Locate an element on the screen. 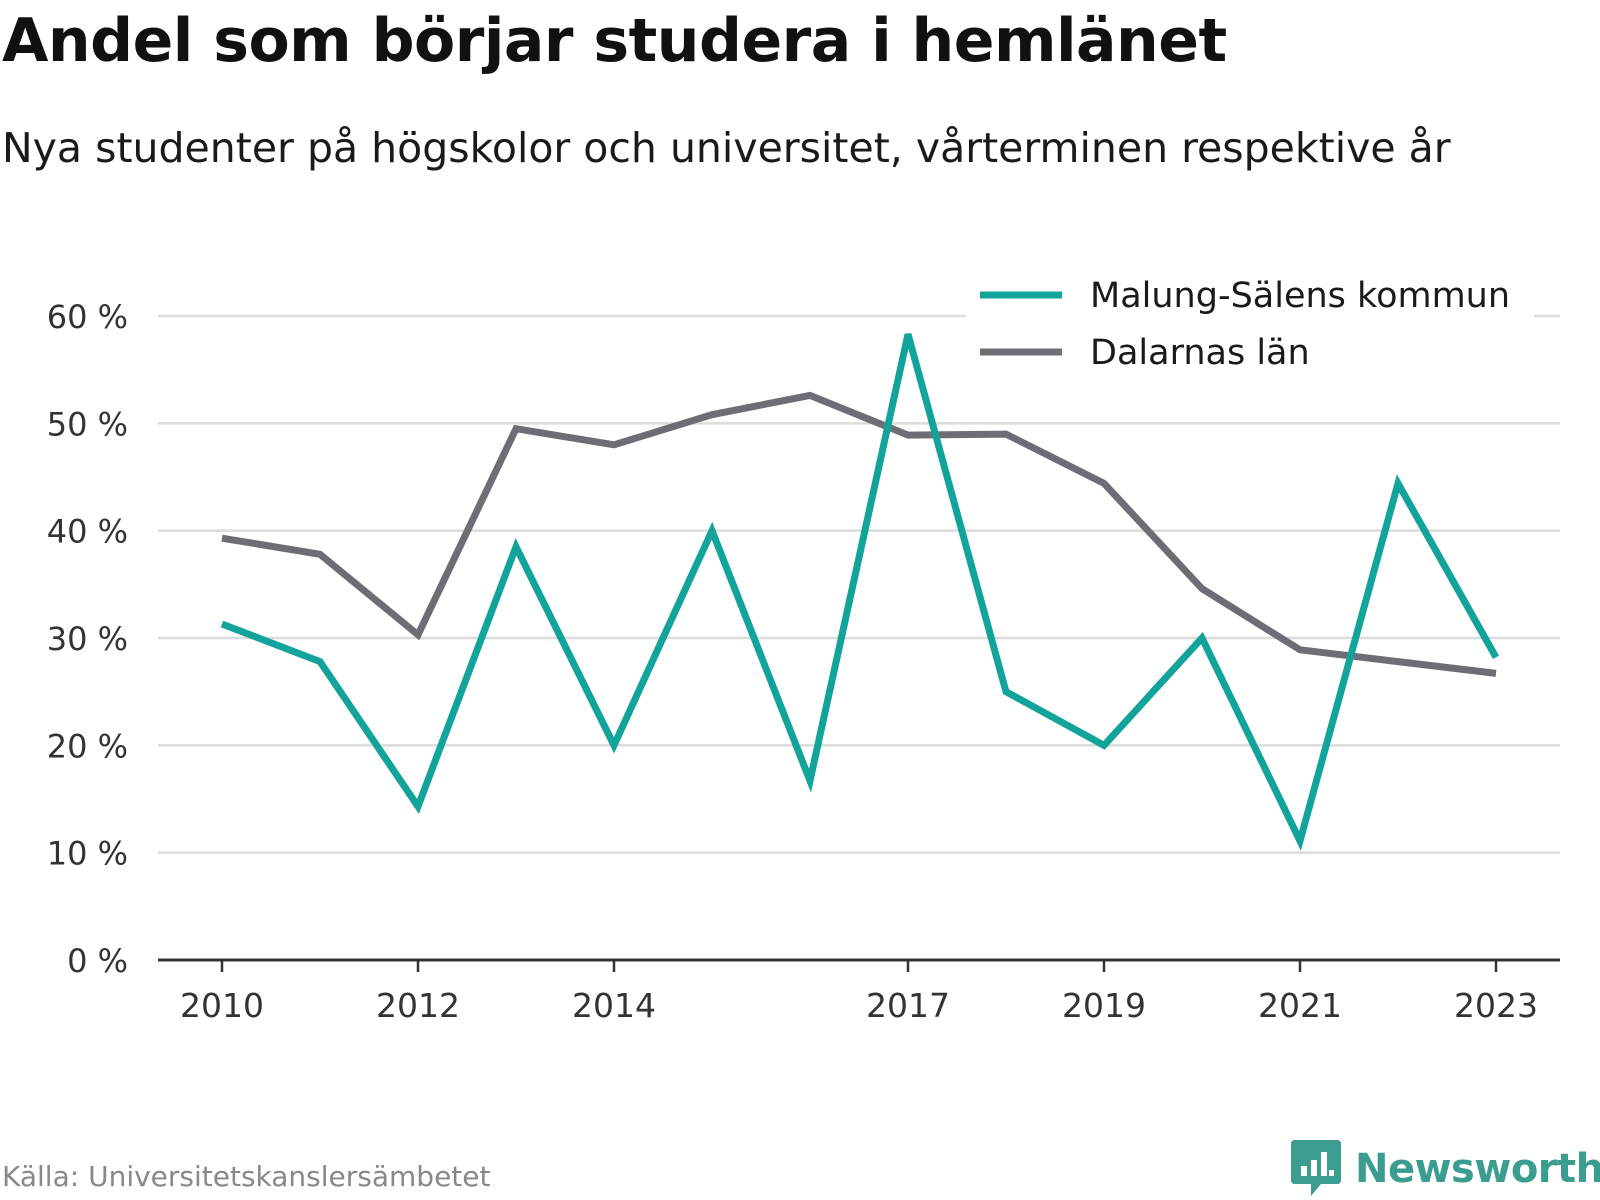 The image size is (1600, 1200). y-tick-label: 60 % is located at coordinates (87, 317).